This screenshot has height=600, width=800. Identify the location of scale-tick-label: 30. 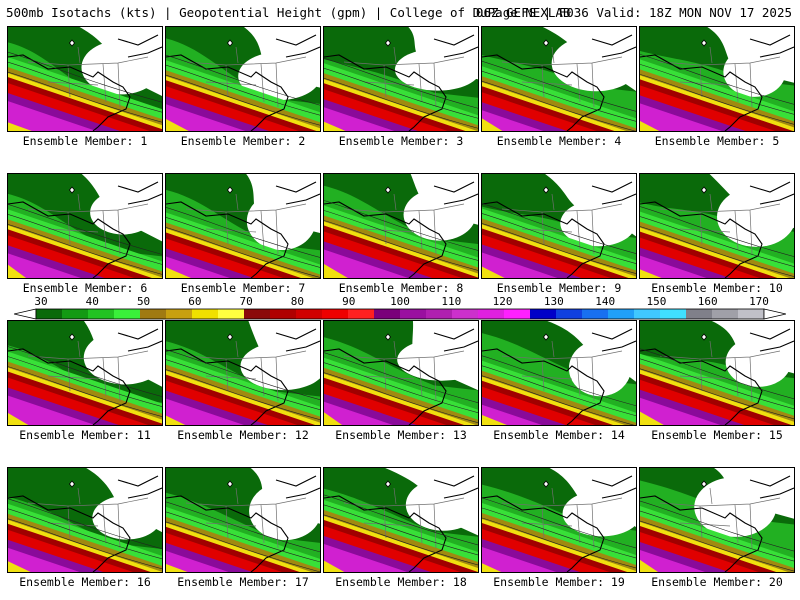
(41, 301).